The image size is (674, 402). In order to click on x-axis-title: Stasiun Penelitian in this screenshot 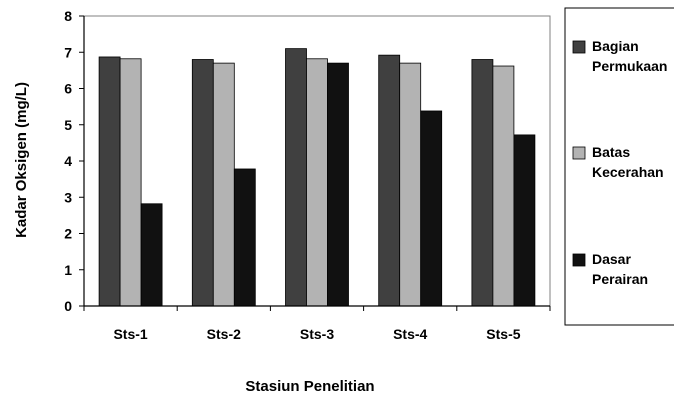, I will do `click(309, 386)`.